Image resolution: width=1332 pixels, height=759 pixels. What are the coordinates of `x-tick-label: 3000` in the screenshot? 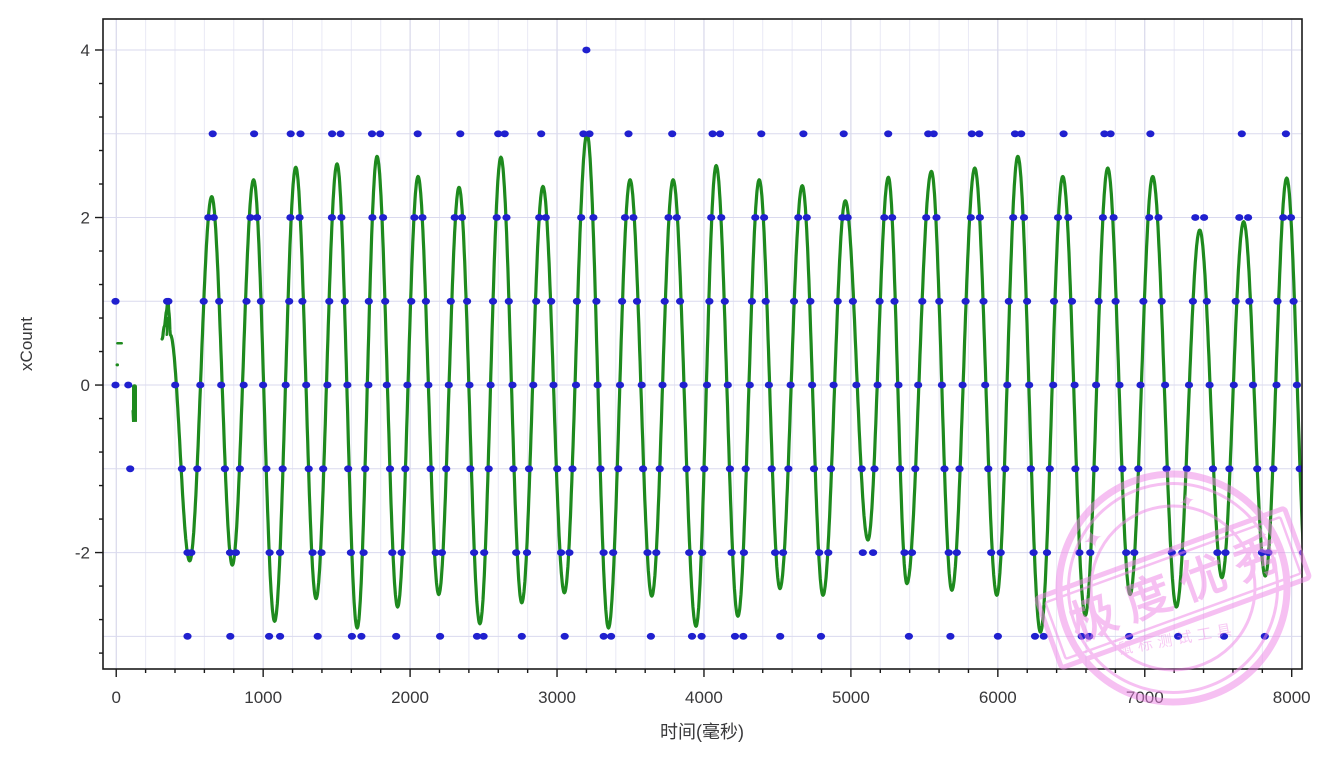 It's located at (557, 697).